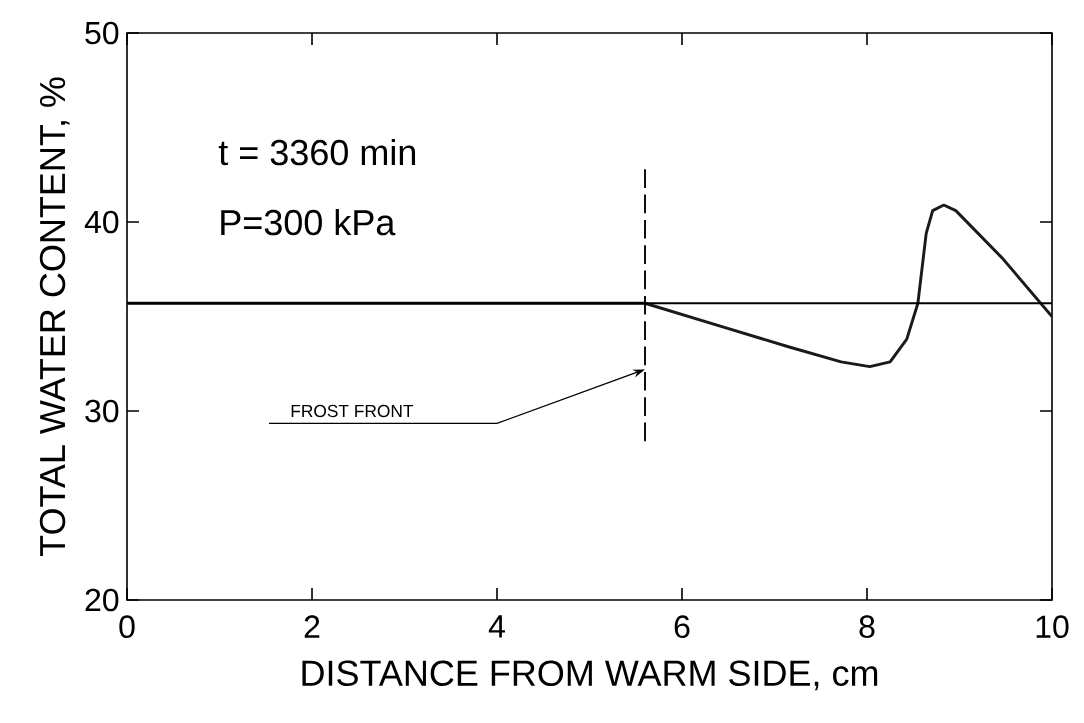 This screenshot has height=723, width=1084. What do you see at coordinates (496, 626) in the screenshot?
I see `x-tick-label: 4` at bounding box center [496, 626].